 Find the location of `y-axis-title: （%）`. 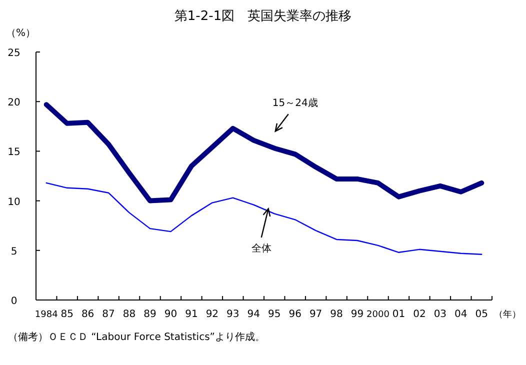

y-axis-title: （%） is located at coordinates (21, 33).